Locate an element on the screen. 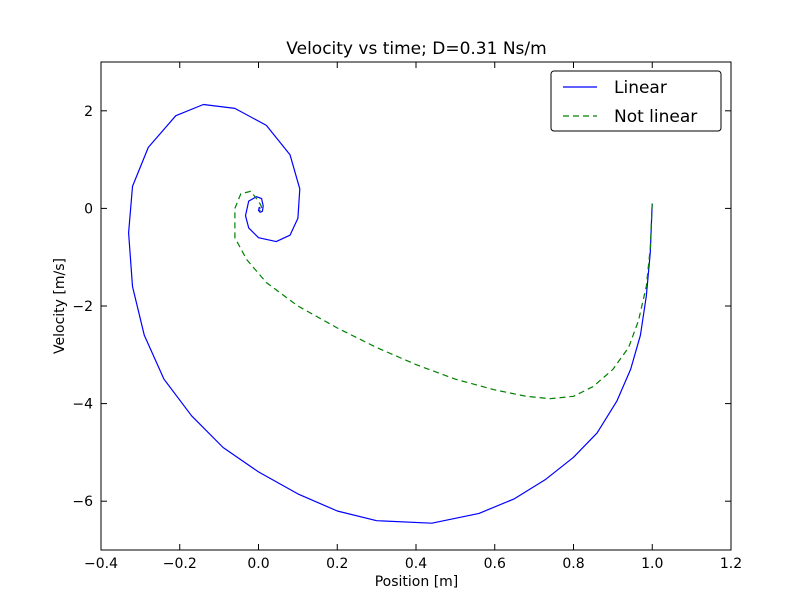 Image resolution: width=812 pixels, height=612 pixels. x-tick-label: −0.2 is located at coordinates (180, 564).